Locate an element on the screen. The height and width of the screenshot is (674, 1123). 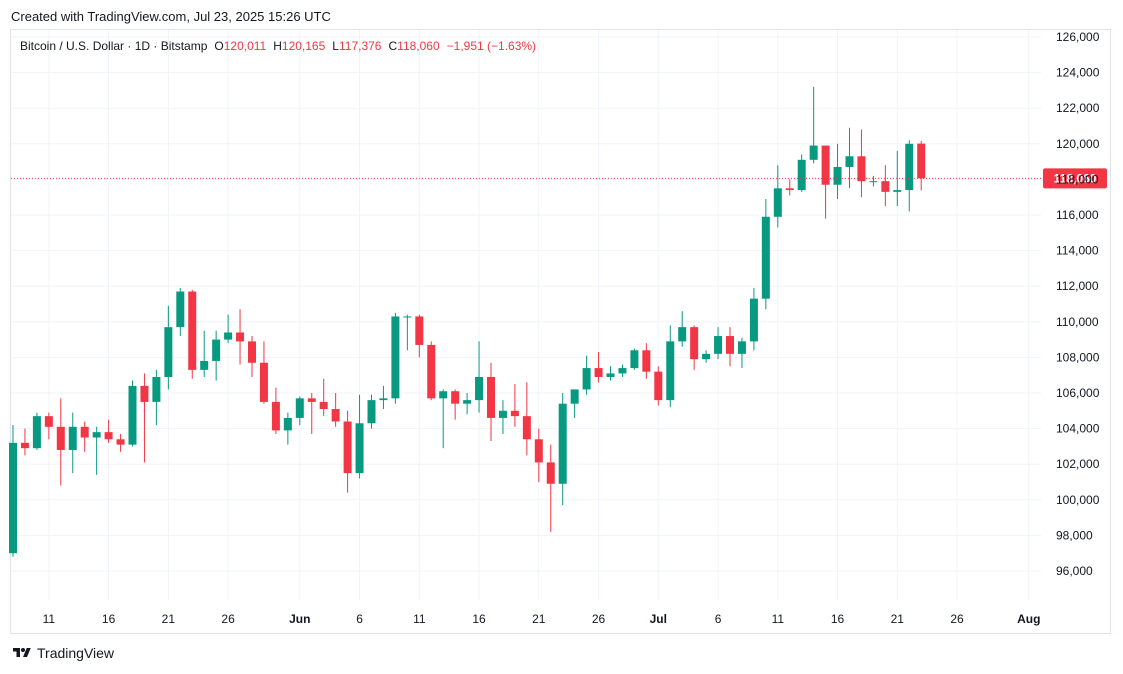
footer-brand: TradingView is located at coordinates (62, 653).